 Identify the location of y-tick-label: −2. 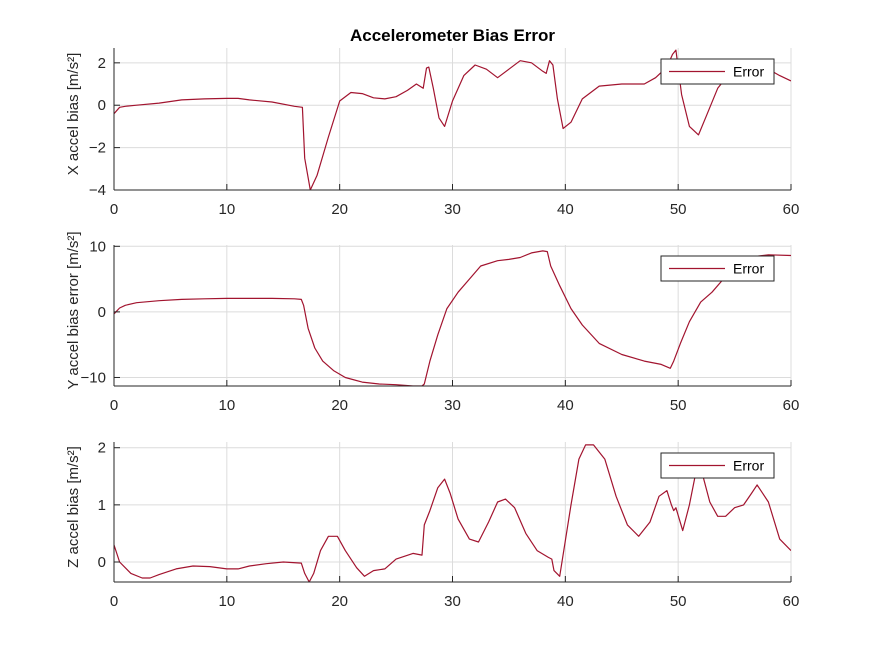
(97, 148).